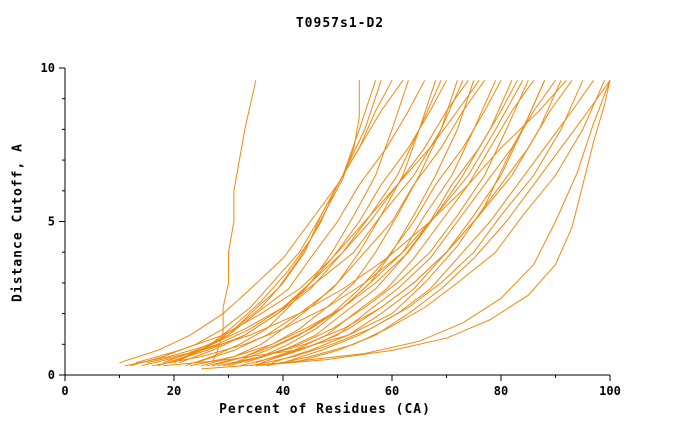 This screenshot has height=440, width=680. I want to click on y-tick-label: 5, so click(51, 222).